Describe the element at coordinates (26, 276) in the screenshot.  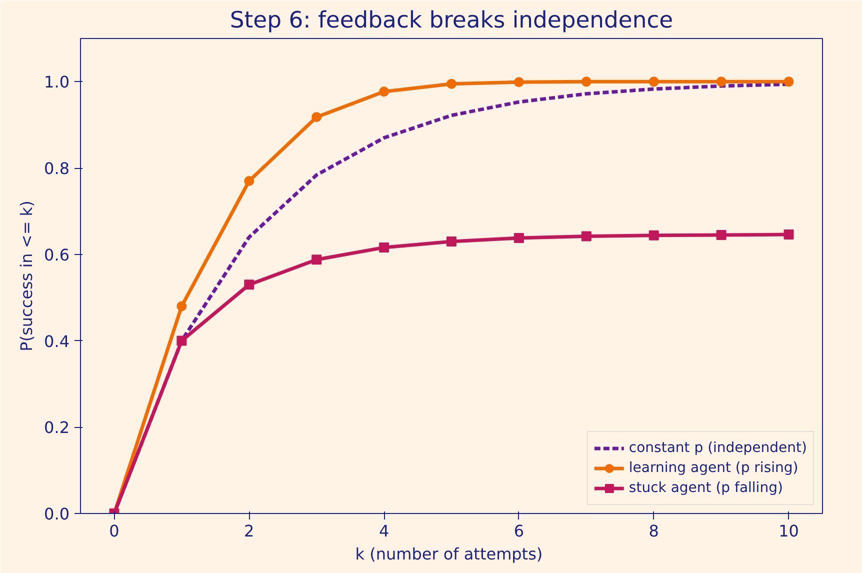
I see `y-axis-title: P(success in <= k)` at that location.